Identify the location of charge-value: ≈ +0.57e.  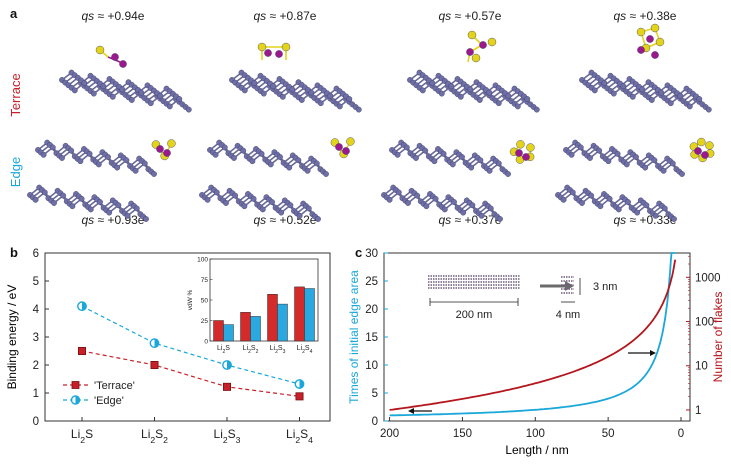
(476, 16).